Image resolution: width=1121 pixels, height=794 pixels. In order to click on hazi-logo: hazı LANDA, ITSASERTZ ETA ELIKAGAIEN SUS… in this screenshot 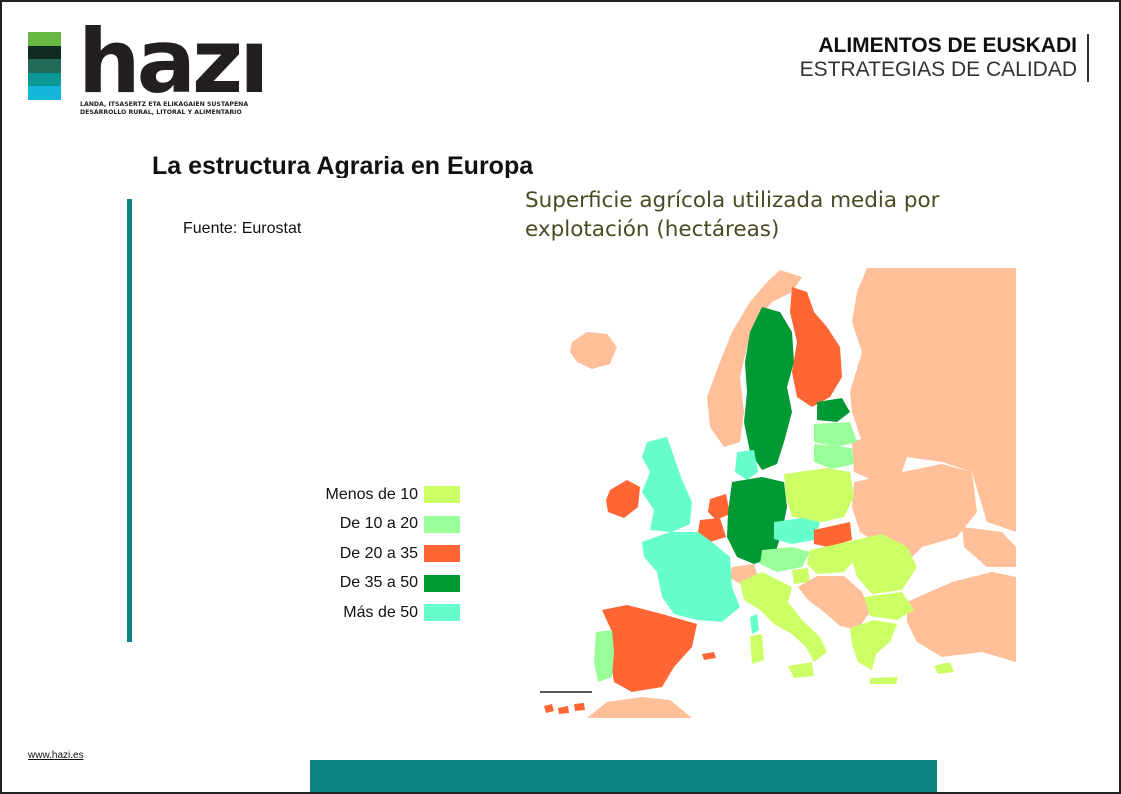, I will do `click(148, 71)`.